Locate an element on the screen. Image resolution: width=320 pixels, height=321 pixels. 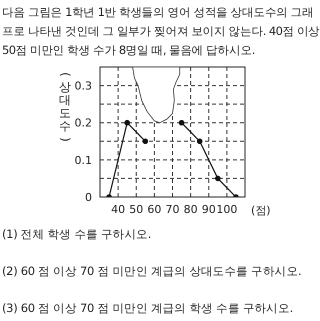
text: (1) 전체 학생 수를 구하시오. is located at coordinates (77, 234).